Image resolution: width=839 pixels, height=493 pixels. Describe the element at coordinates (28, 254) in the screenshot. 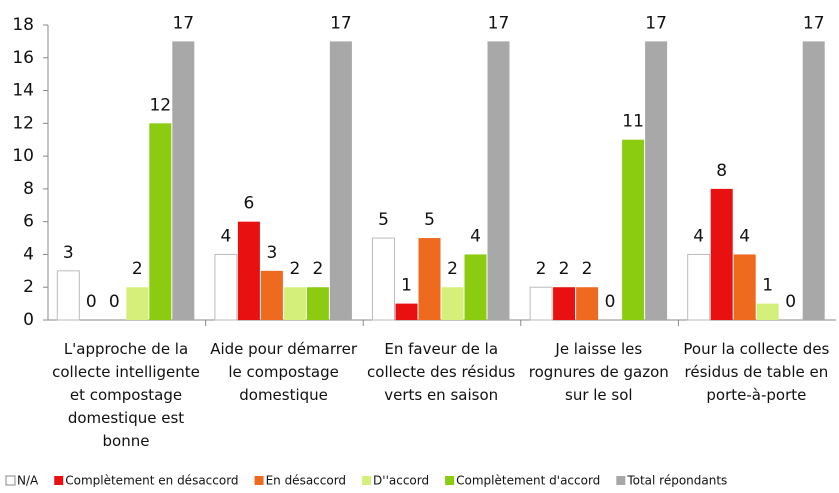

I see `y-tick-label: 4` at that location.